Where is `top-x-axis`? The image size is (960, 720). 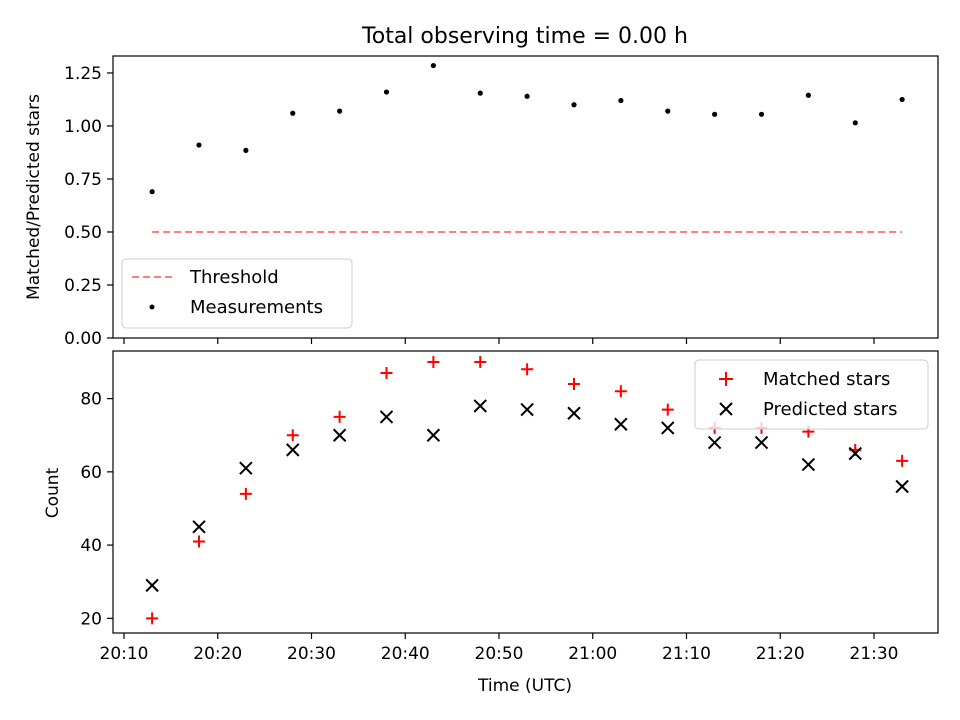 top-x-axis is located at coordinates (499, 341).